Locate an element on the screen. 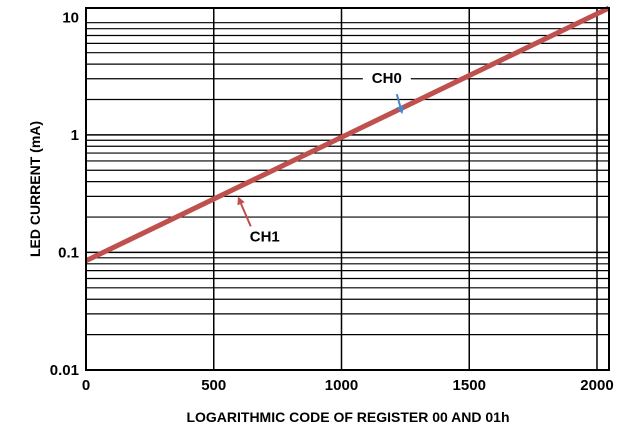 This screenshot has width=630, height=429. x-tick-label: 500 is located at coordinates (213, 385).